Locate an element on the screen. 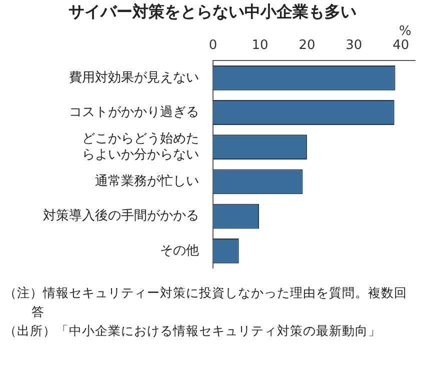  x-axis-title: % is located at coordinates (405, 31).